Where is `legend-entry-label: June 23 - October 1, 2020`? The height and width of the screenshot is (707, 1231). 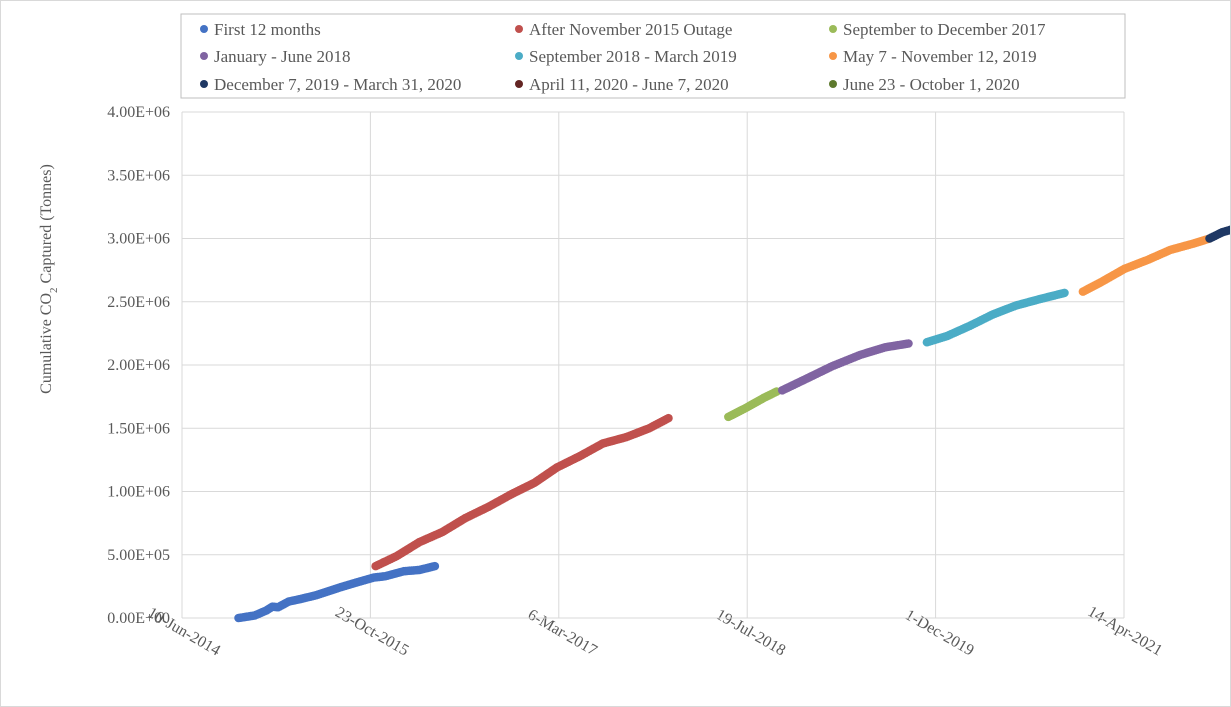 legend-entry-label: June 23 - October 1, 2020 is located at coordinates (931, 84).